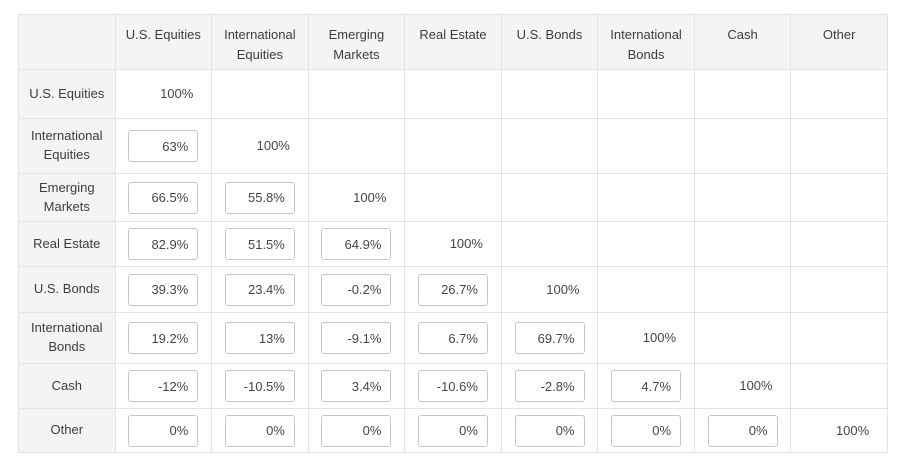 This screenshot has height=462, width=906. Describe the element at coordinates (67, 386) in the screenshot. I see `row-header: Cash` at that location.